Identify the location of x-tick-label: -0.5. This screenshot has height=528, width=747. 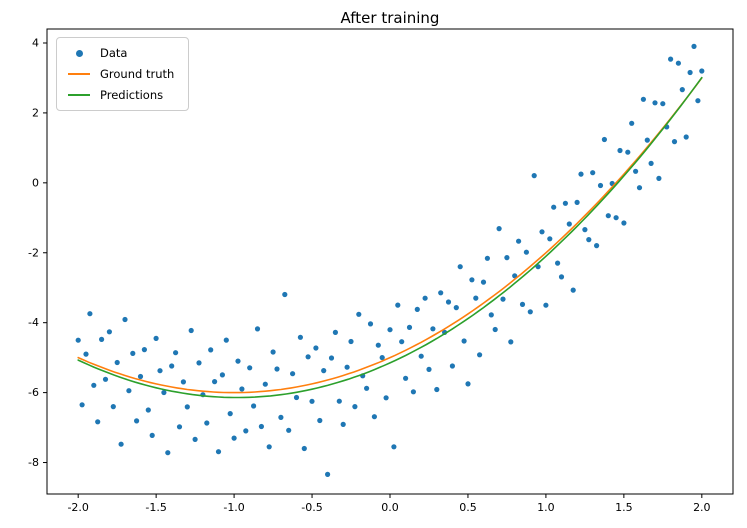
(311, 507).